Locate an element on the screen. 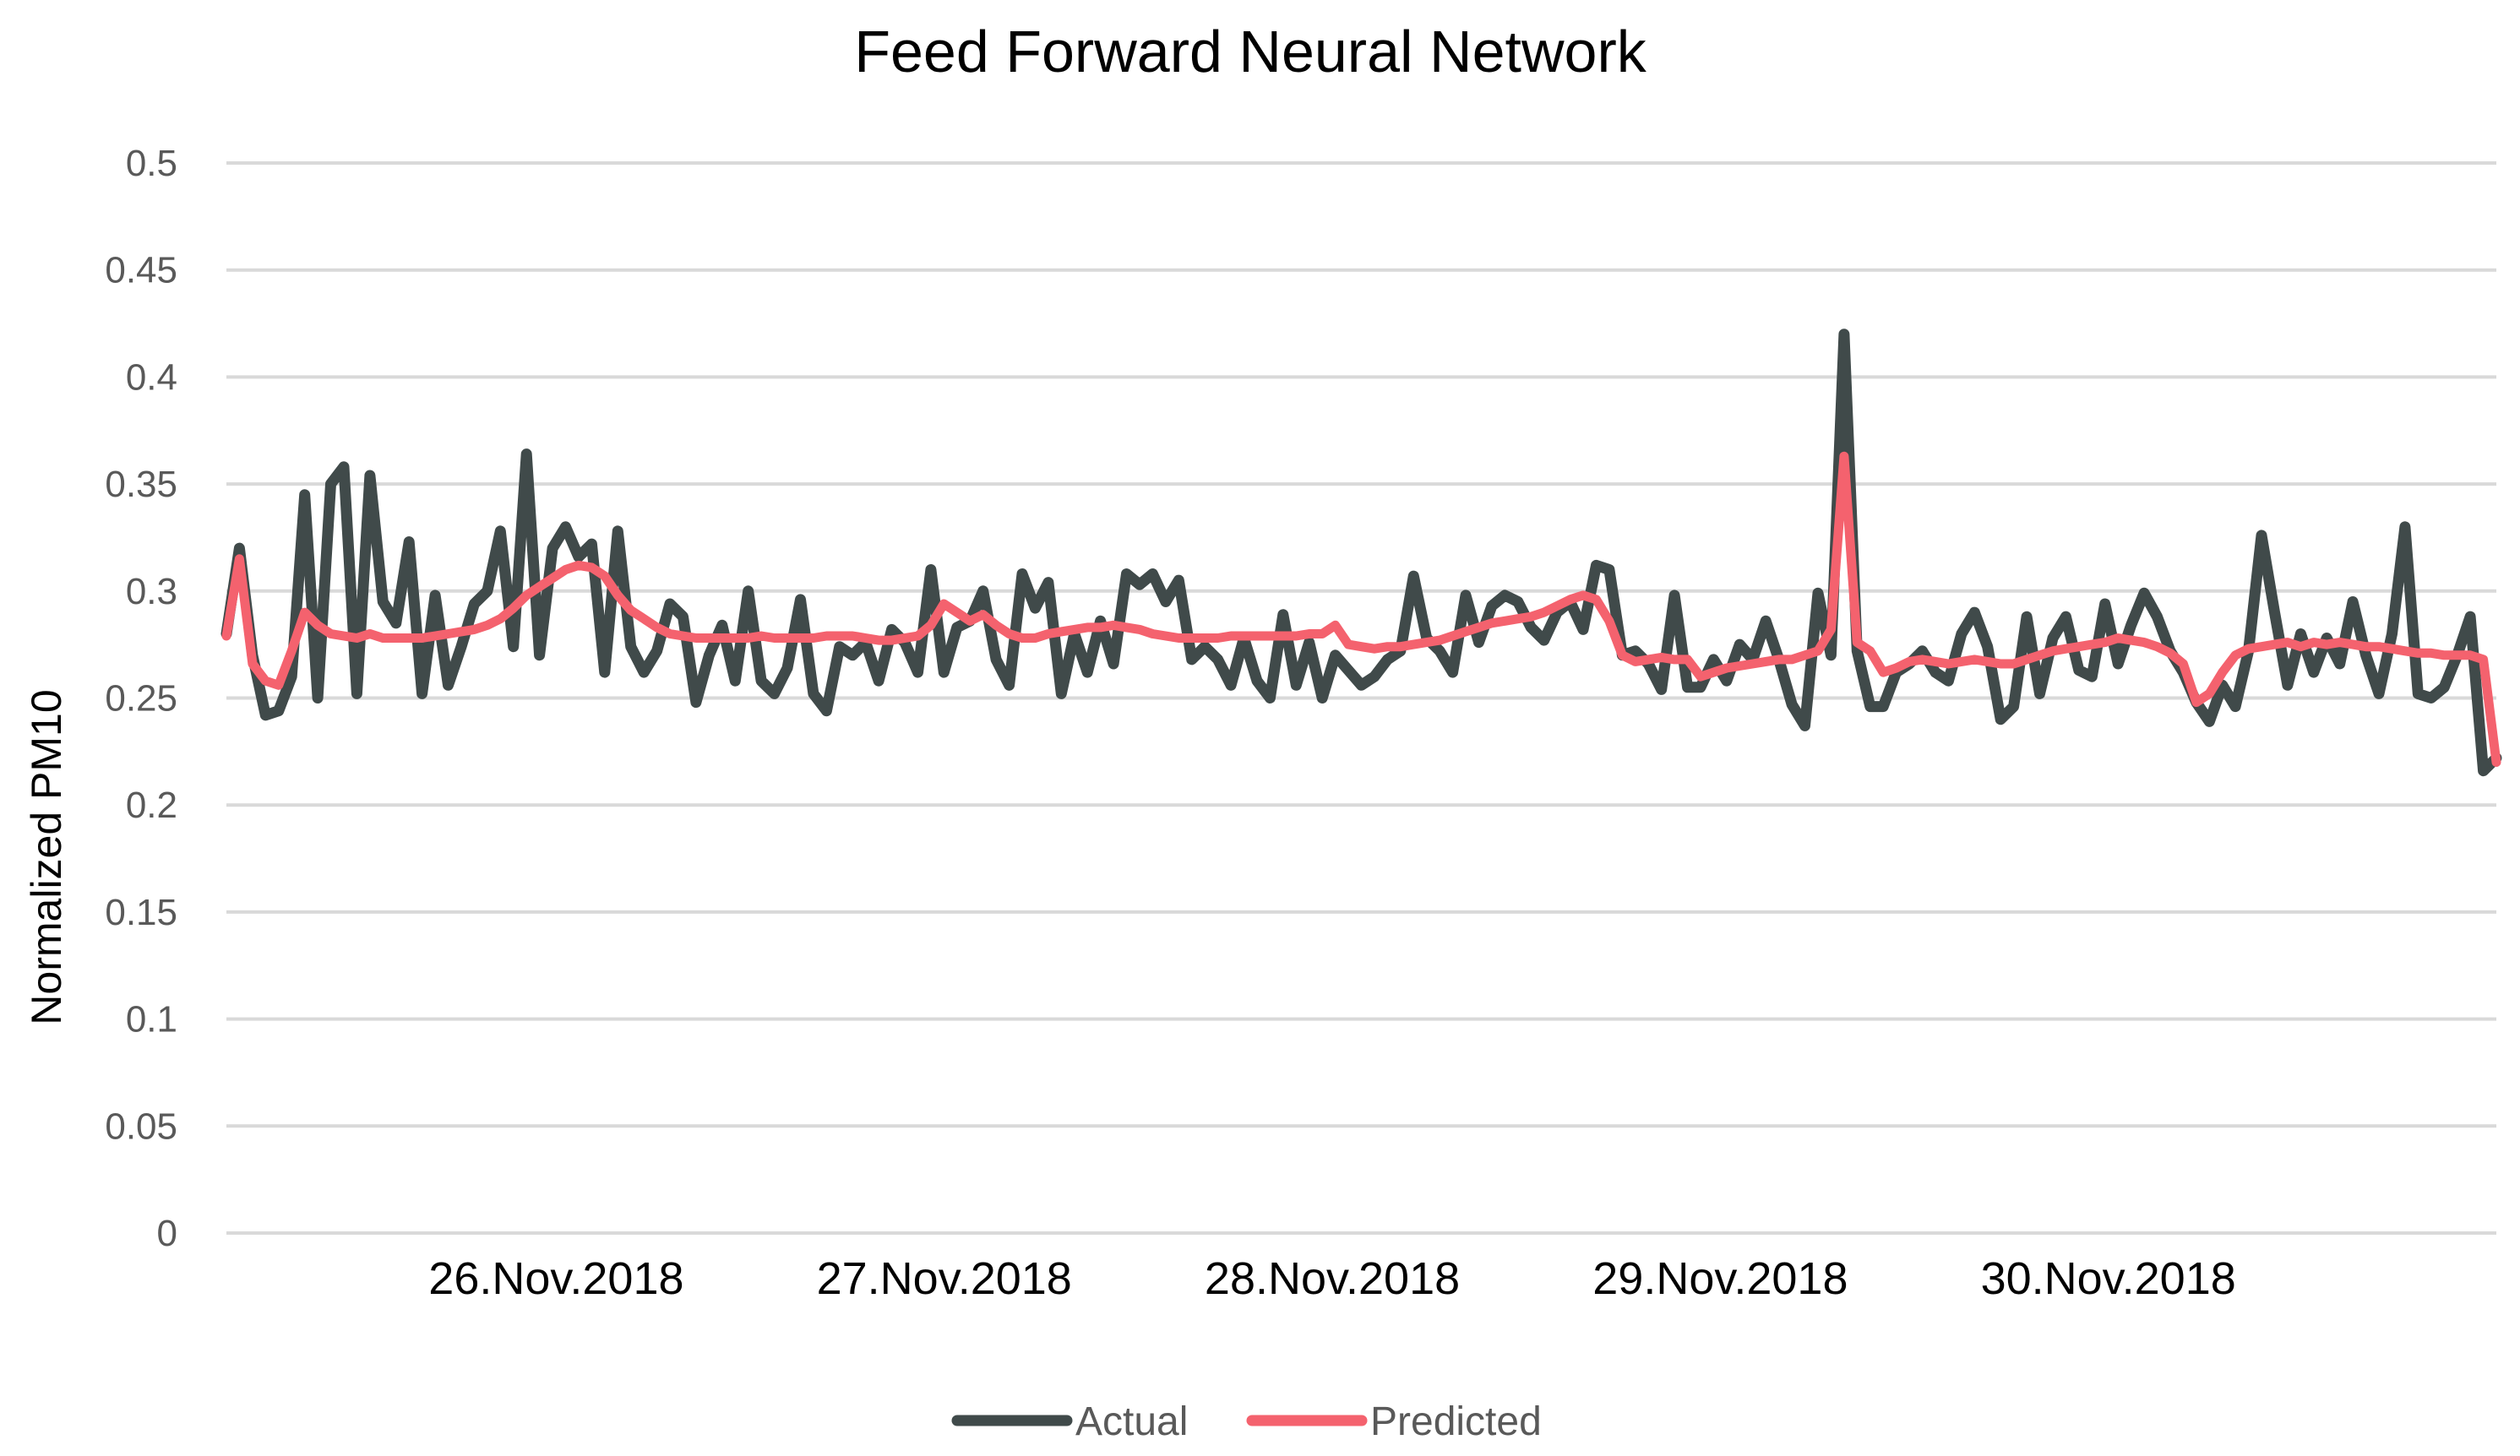  x-tick-label: 27.Nov.2018 is located at coordinates (944, 1278).